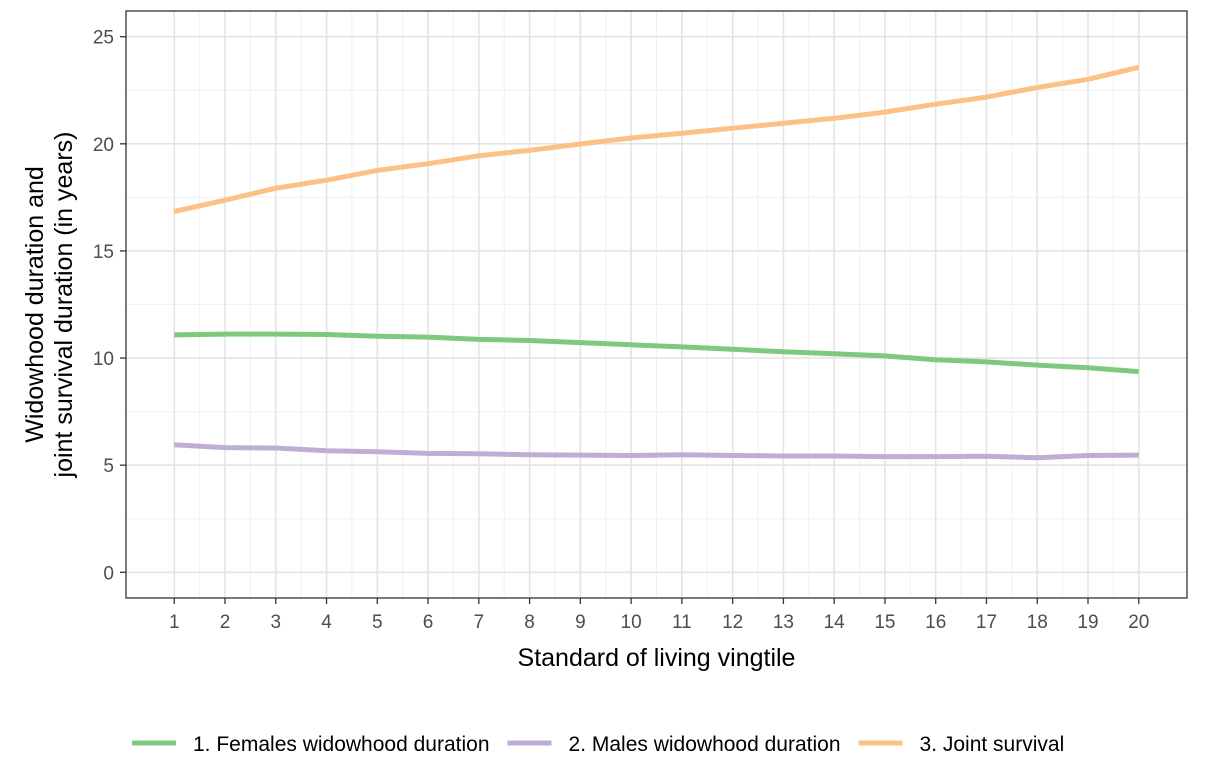 This screenshot has width=1209, height=758. What do you see at coordinates (529, 622) in the screenshot?
I see `x-tick-label: 8` at bounding box center [529, 622].